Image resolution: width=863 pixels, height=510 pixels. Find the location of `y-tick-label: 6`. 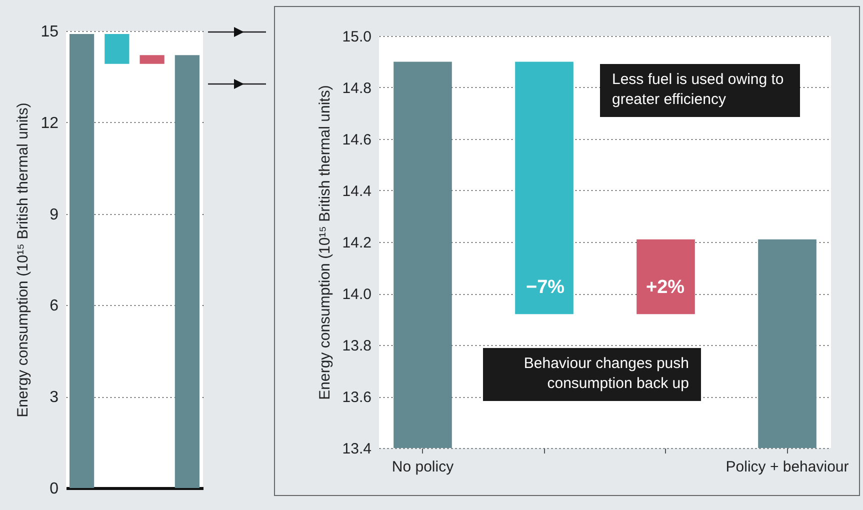

y-tick-label: 6 is located at coordinates (54, 306).